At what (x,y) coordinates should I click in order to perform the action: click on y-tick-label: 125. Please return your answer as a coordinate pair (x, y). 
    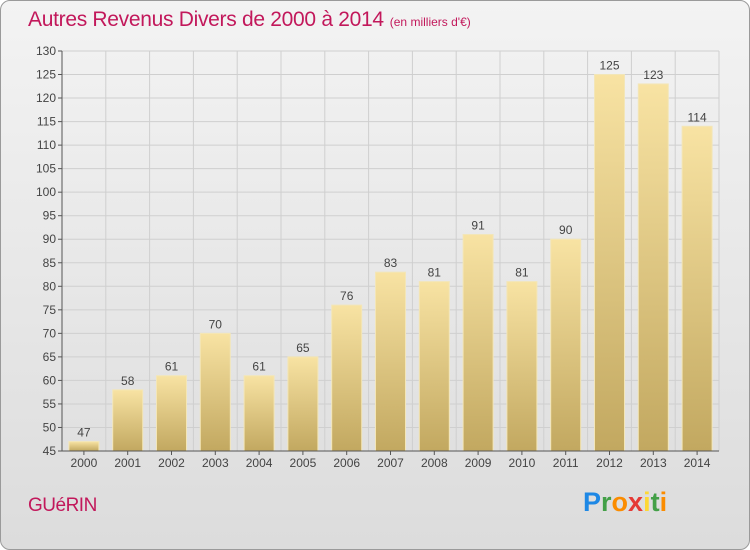
    Looking at the image, I should click on (46, 75).